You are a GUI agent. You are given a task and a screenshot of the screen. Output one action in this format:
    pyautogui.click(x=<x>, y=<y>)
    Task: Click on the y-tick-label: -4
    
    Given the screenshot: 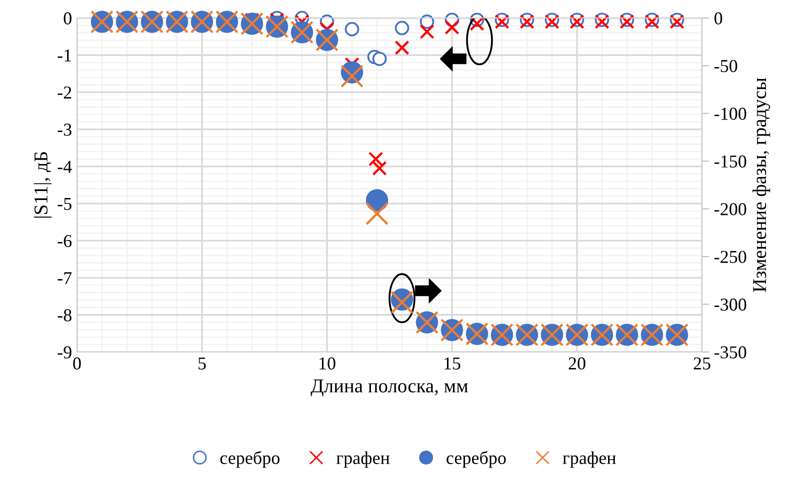 What is the action you would take?
    pyautogui.click(x=65, y=166)
    